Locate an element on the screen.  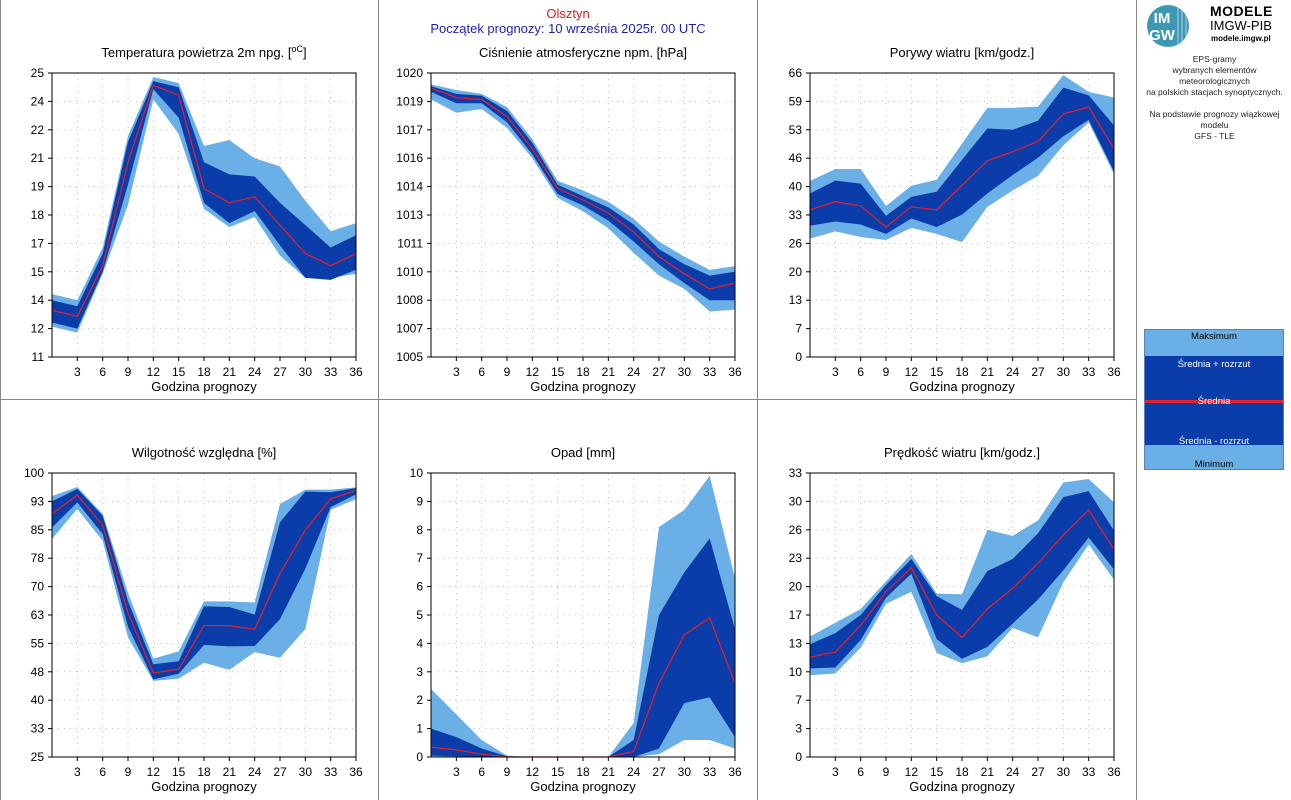
y-tick-label: 1005 is located at coordinates (409, 357).